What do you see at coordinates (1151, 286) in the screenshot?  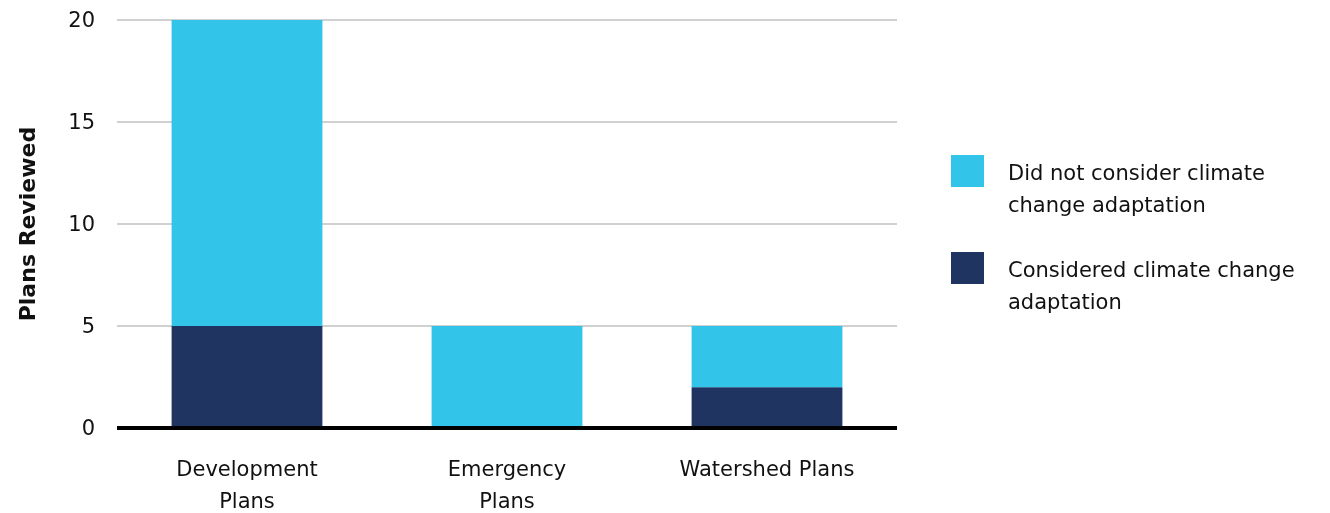 I see `legend-label: Considered climate change adaptation` at bounding box center [1151, 286].